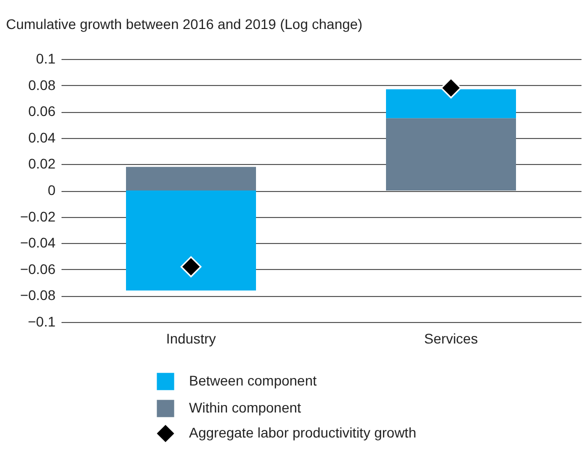 This screenshot has height=470, width=587. I want to click on legend-label: Within component, so click(245, 408).